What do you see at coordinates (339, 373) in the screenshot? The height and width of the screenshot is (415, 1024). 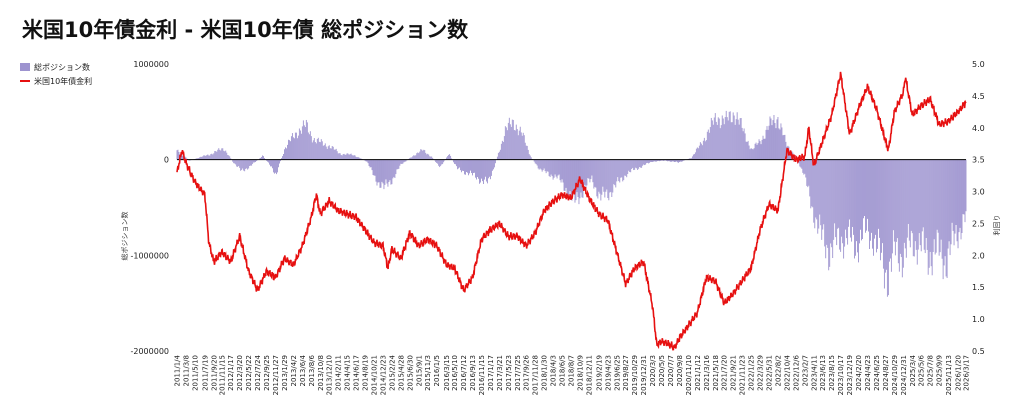 I see `x-tick-label: 2014/2/11` at bounding box center [339, 373].